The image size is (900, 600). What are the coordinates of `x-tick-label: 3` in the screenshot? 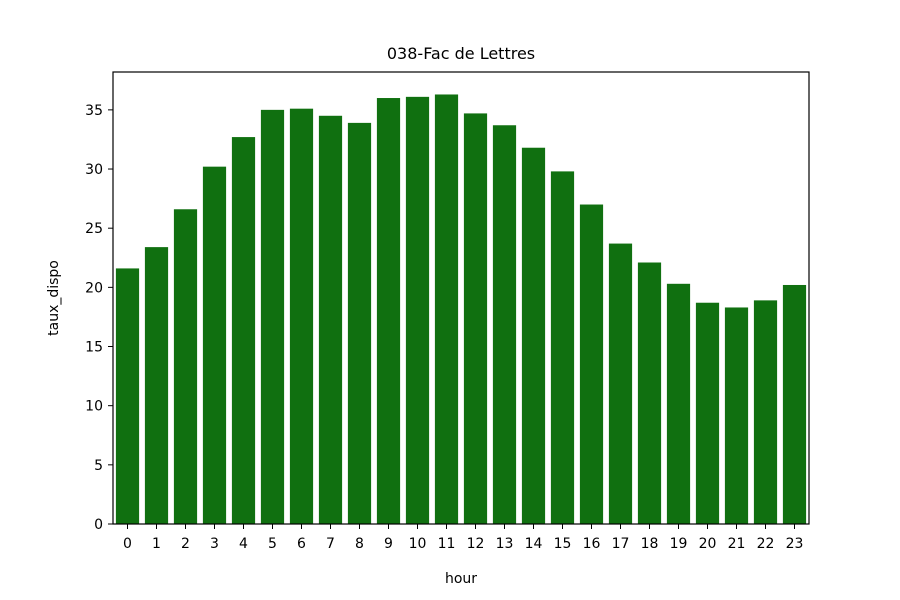 It's located at (214, 544).